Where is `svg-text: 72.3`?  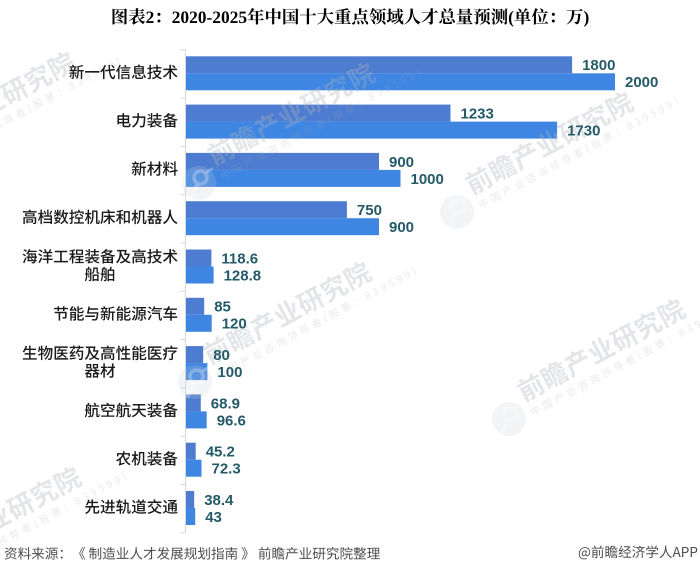 svg-text: 72.3 is located at coordinates (226, 469).